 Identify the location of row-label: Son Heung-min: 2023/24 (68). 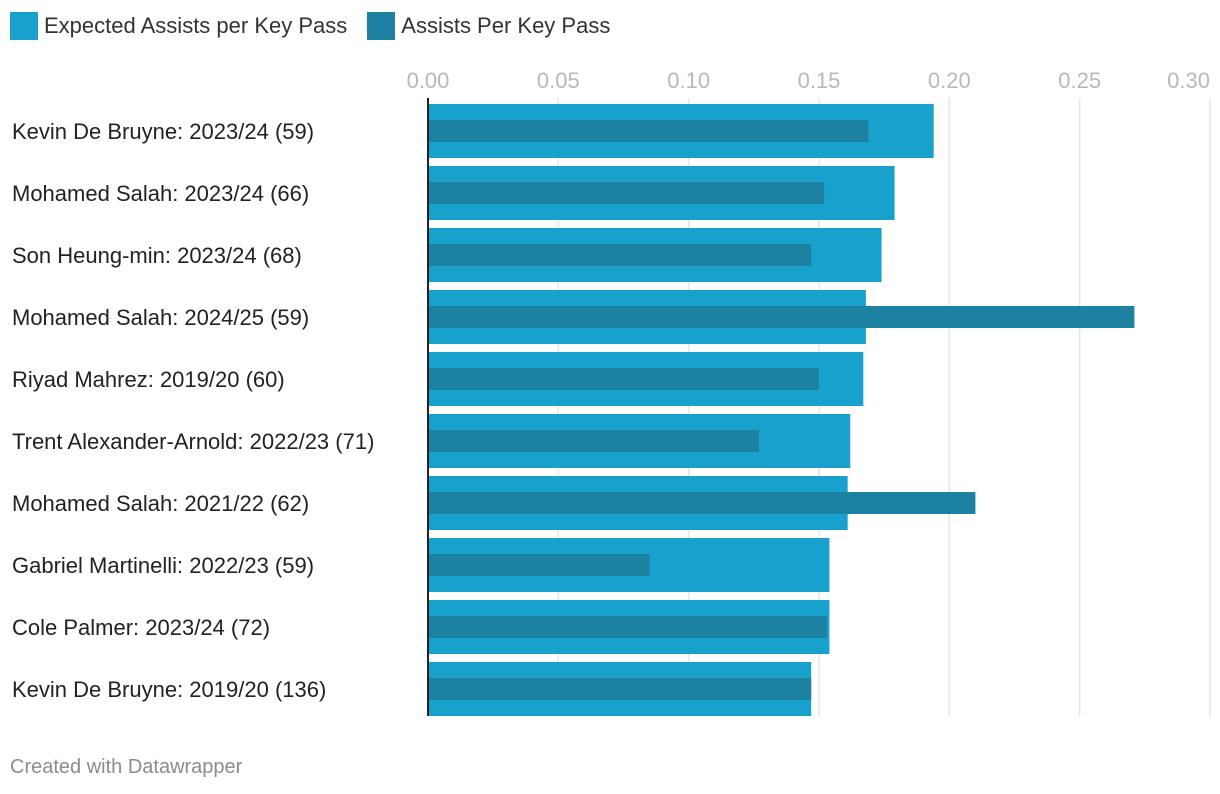
(157, 255).